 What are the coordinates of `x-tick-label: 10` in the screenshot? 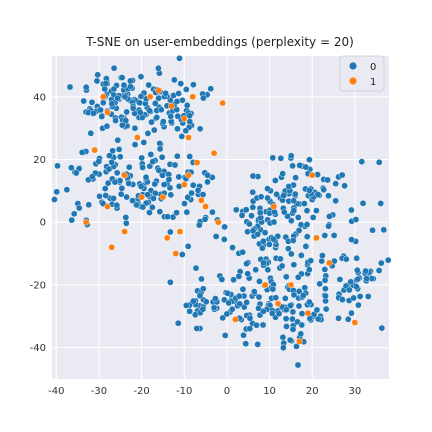 It's located at (269, 391).